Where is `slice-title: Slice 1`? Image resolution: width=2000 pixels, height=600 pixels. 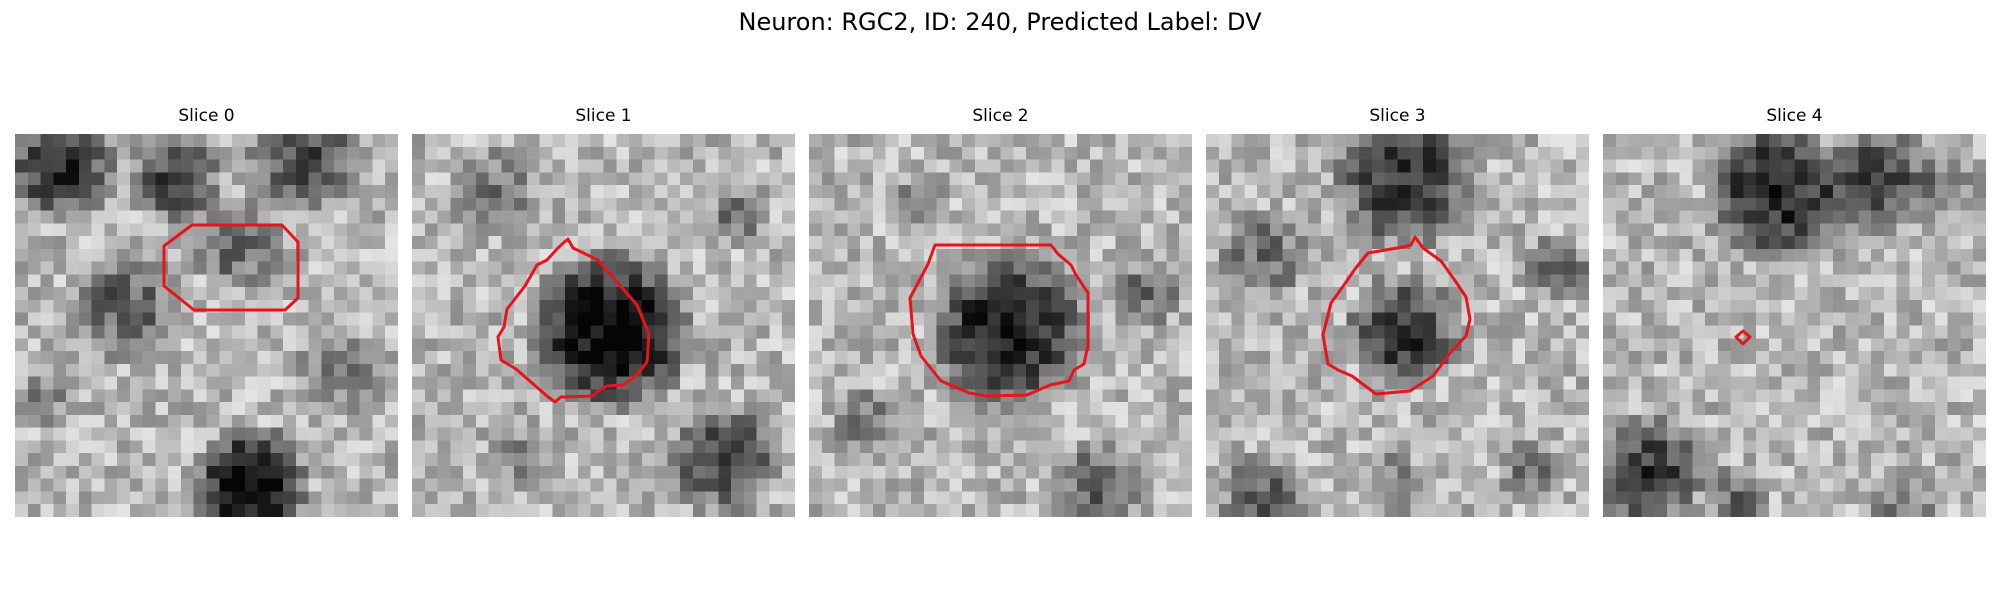 slice-title: Slice 1 is located at coordinates (603, 116).